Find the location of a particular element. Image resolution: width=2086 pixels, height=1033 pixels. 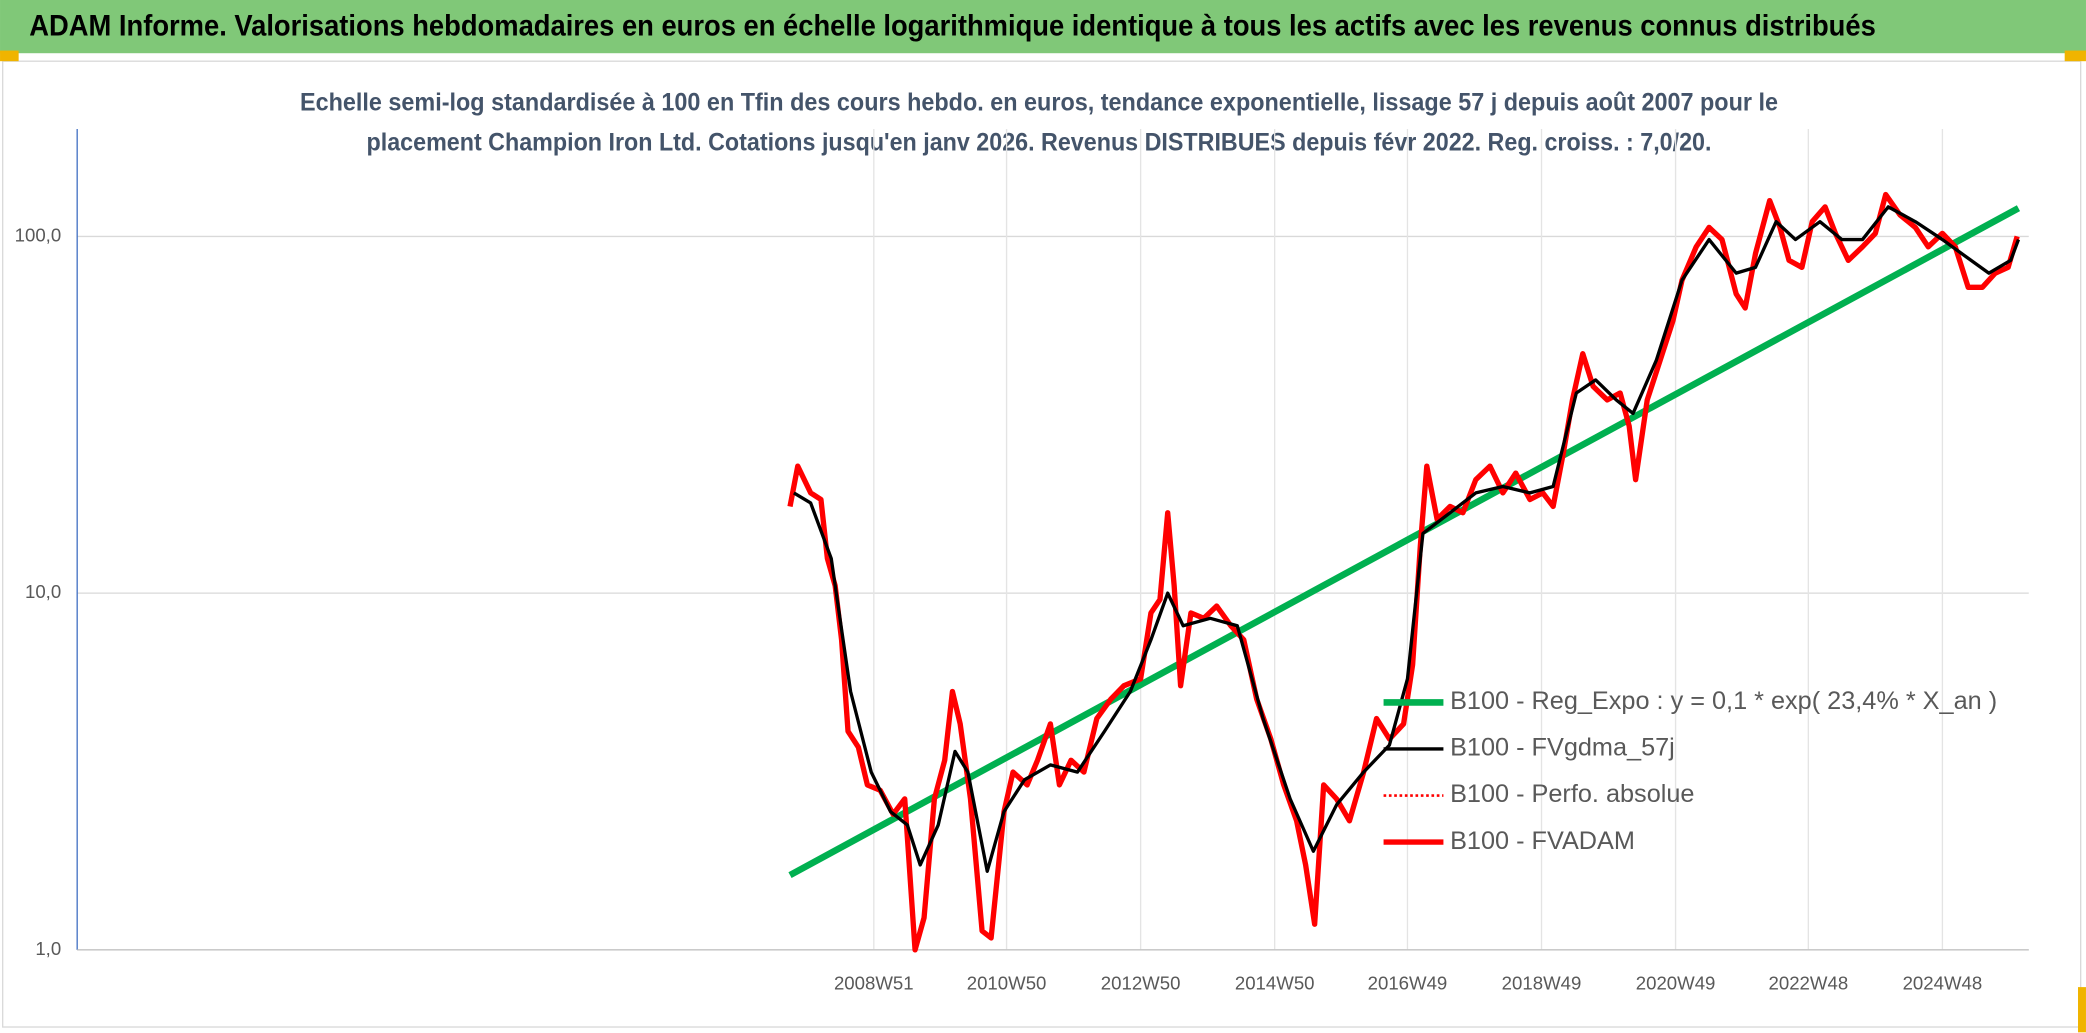

title-bar is located at coordinates (1043, 27).